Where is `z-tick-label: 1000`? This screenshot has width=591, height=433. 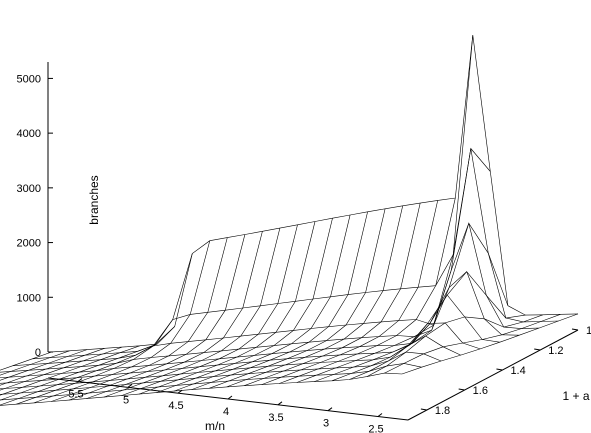
z-tick-label: 1000 is located at coordinates (29, 298).